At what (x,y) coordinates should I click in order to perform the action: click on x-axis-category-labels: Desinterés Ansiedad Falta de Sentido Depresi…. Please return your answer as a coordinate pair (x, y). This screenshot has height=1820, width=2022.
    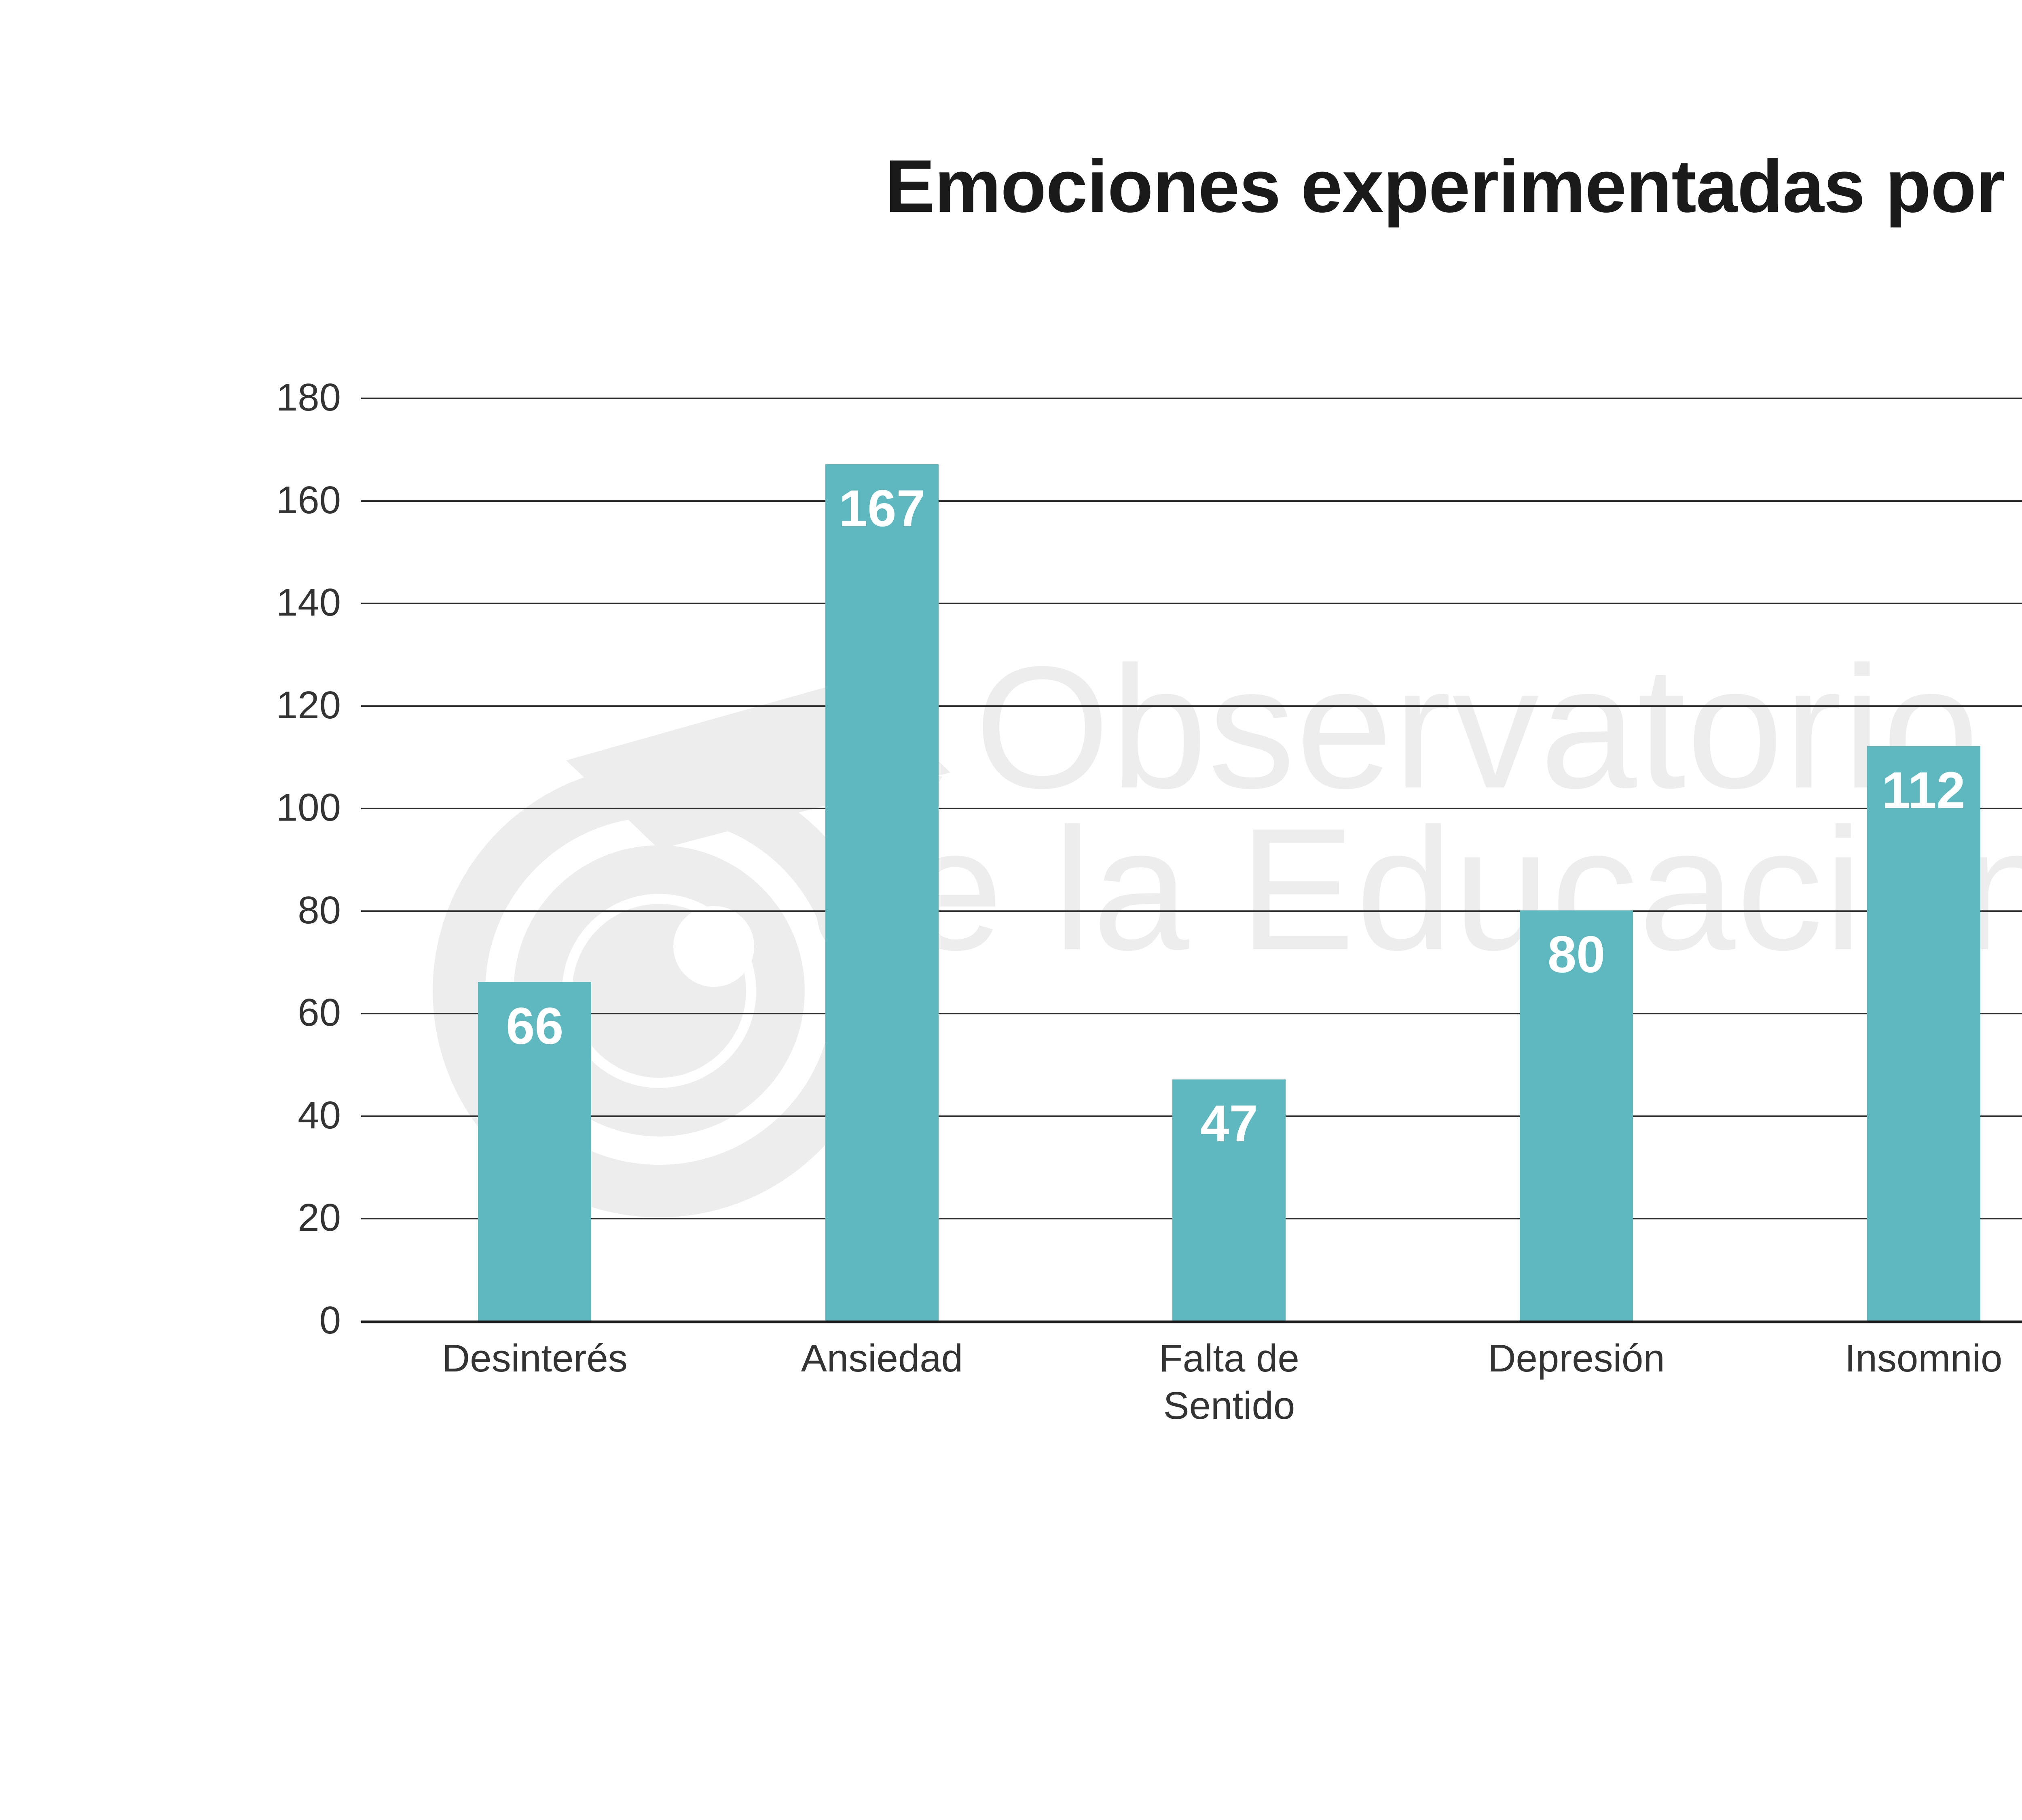
    Looking at the image, I should click on (1191, 1420).